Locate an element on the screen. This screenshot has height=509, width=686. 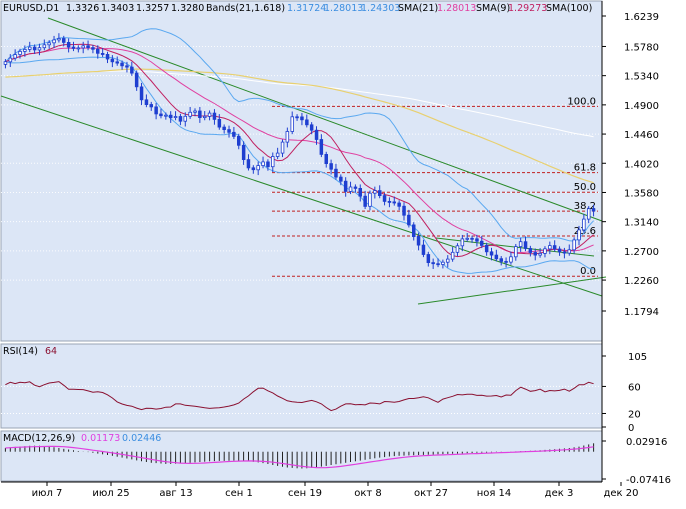
rsi-grid is located at coordinates (301, 399).